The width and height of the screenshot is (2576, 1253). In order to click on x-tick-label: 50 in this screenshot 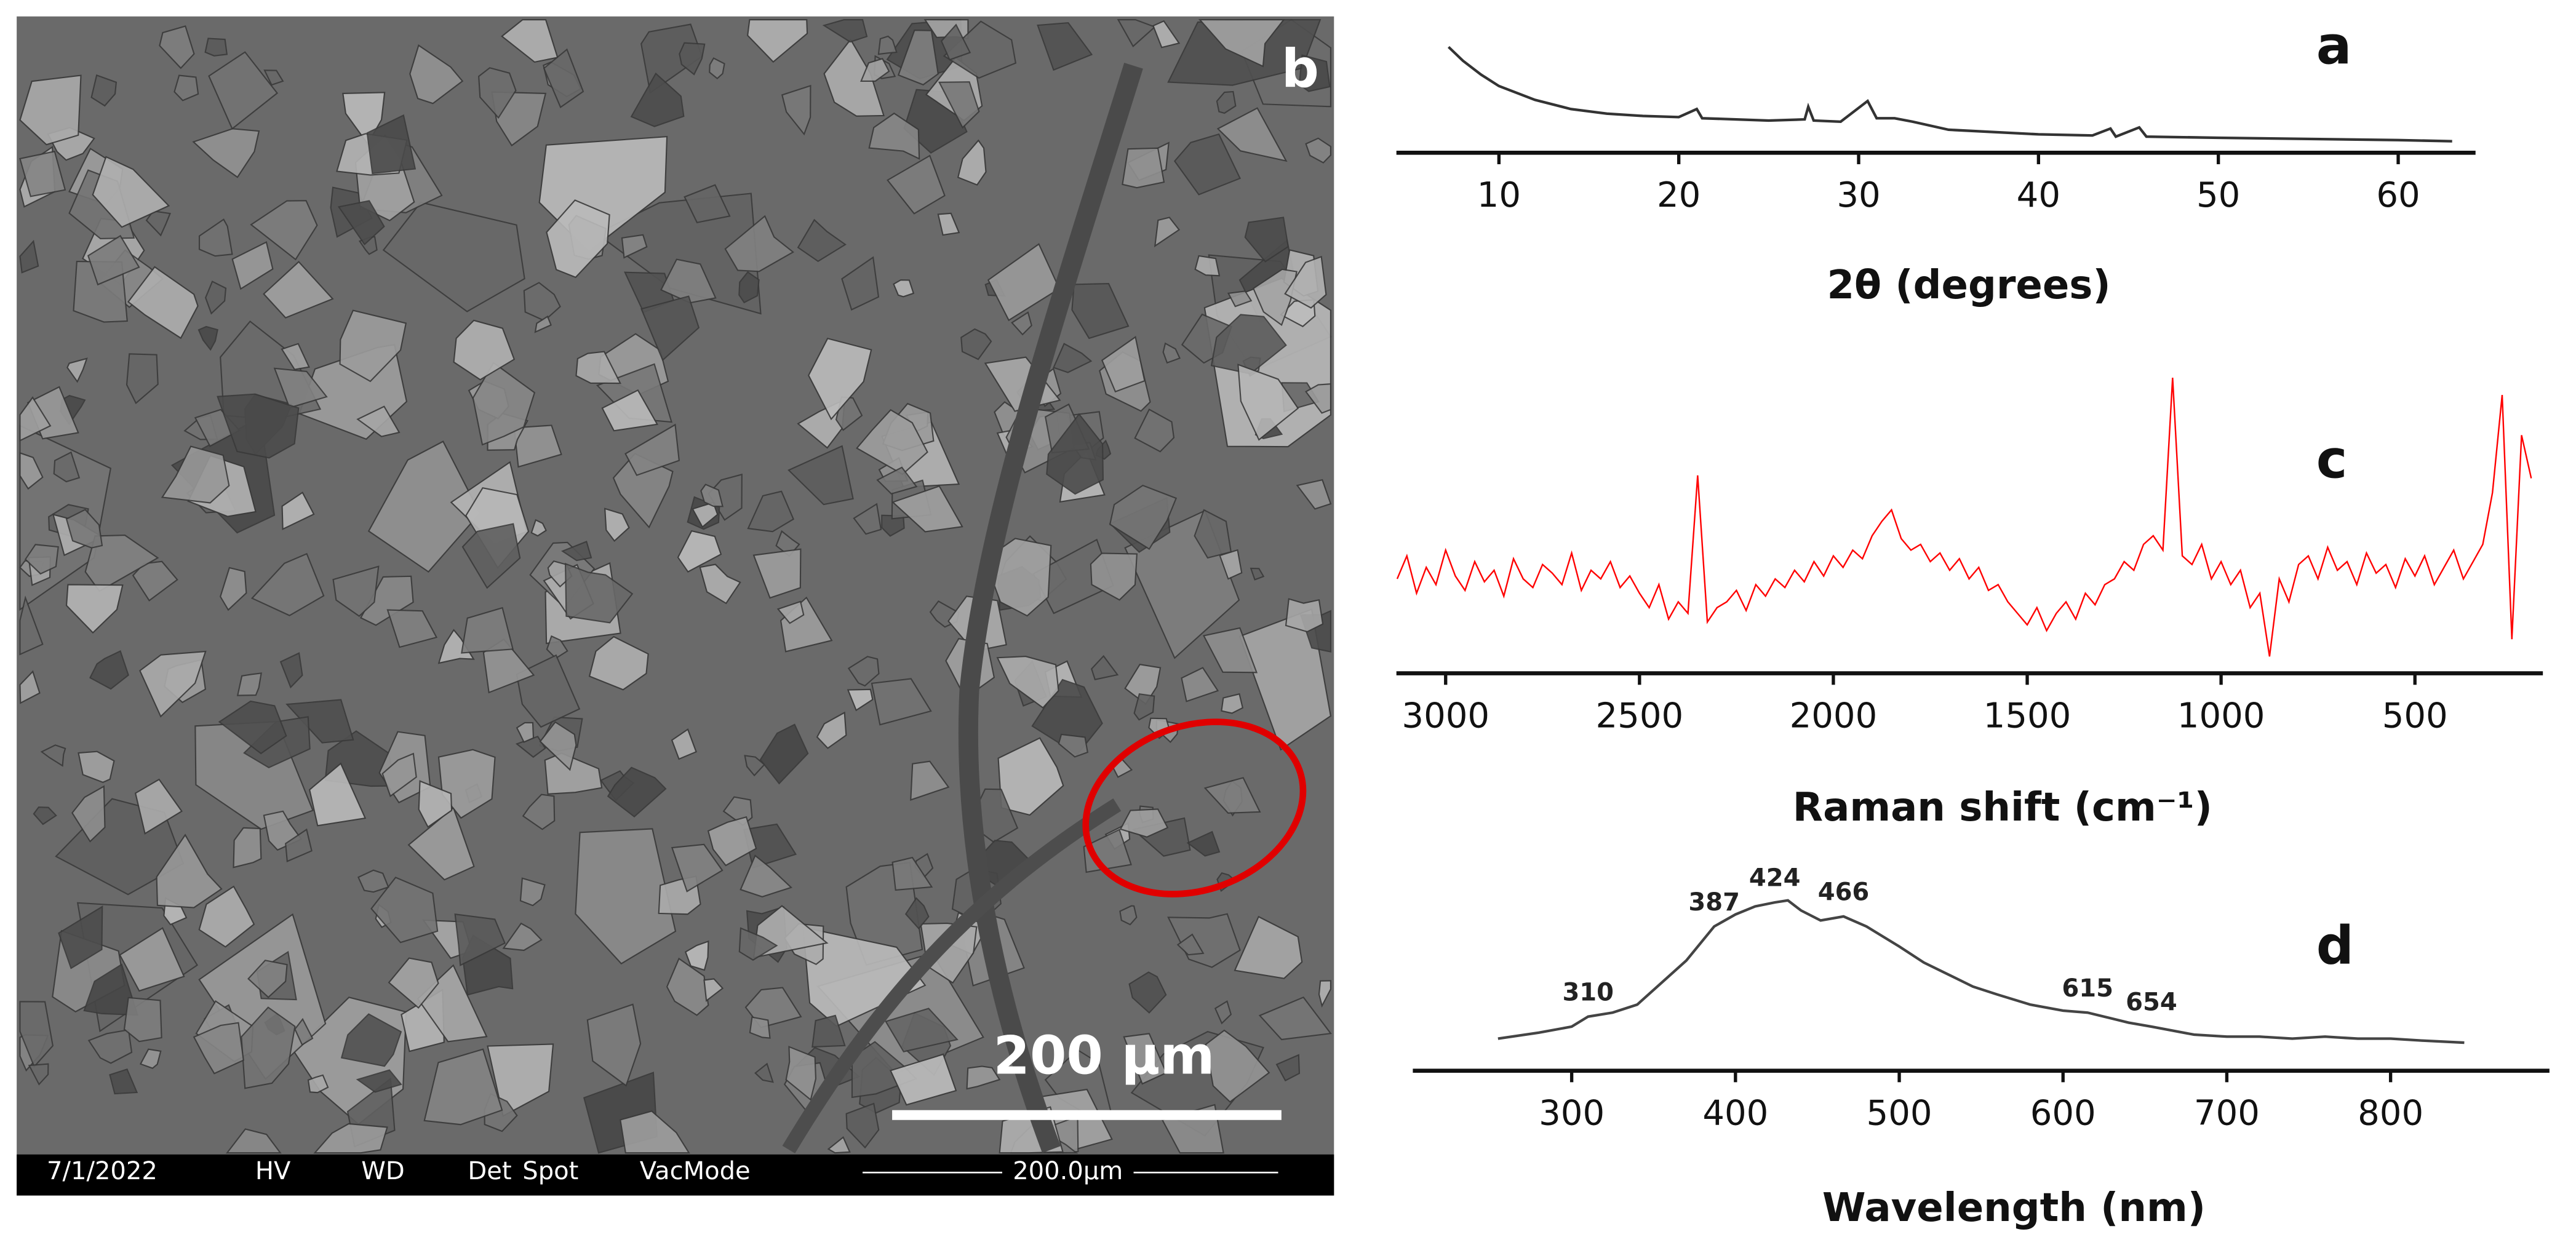, I will do `click(2218, 195)`.